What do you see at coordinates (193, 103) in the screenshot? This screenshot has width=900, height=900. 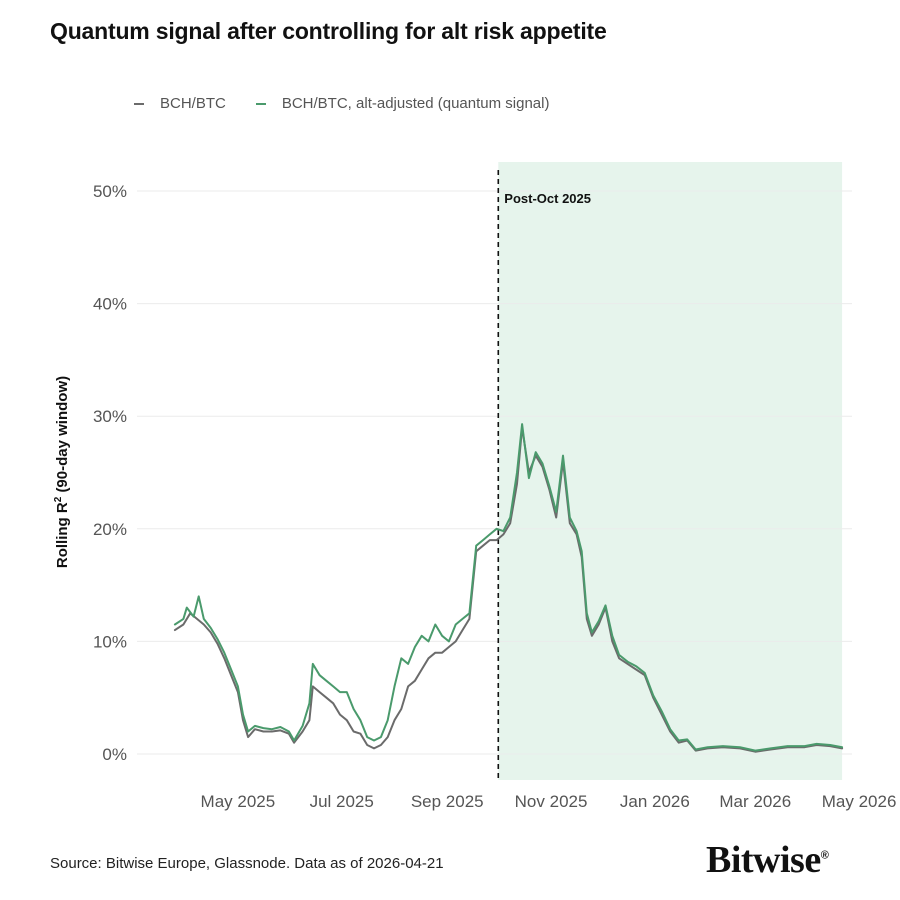 I see `legend-label-bch-btc: BCH/BTC` at bounding box center [193, 103].